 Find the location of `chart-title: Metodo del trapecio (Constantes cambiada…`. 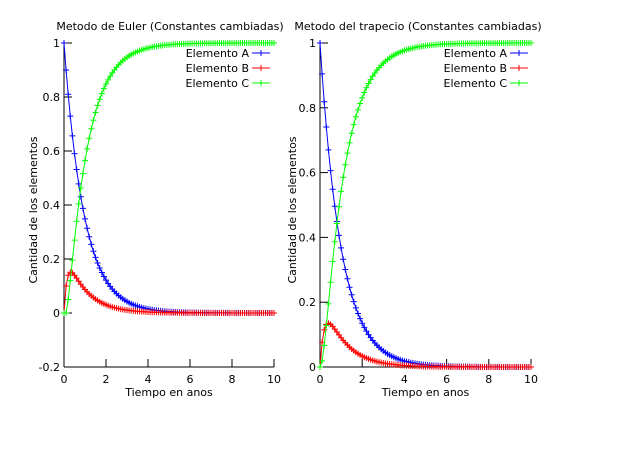

chart-title: Metodo del trapecio (Constantes cambiada… is located at coordinates (417, 26).